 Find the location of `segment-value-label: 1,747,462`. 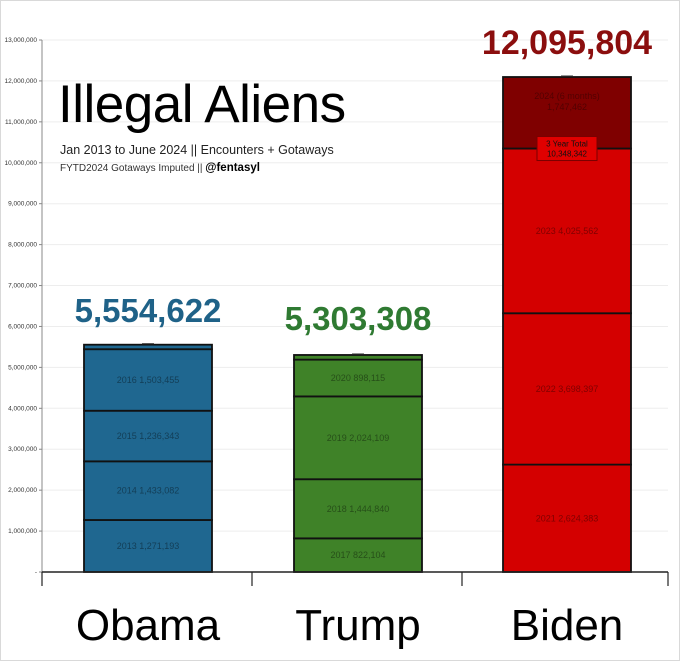

segment-value-label: 1,747,462 is located at coordinates (567, 107).